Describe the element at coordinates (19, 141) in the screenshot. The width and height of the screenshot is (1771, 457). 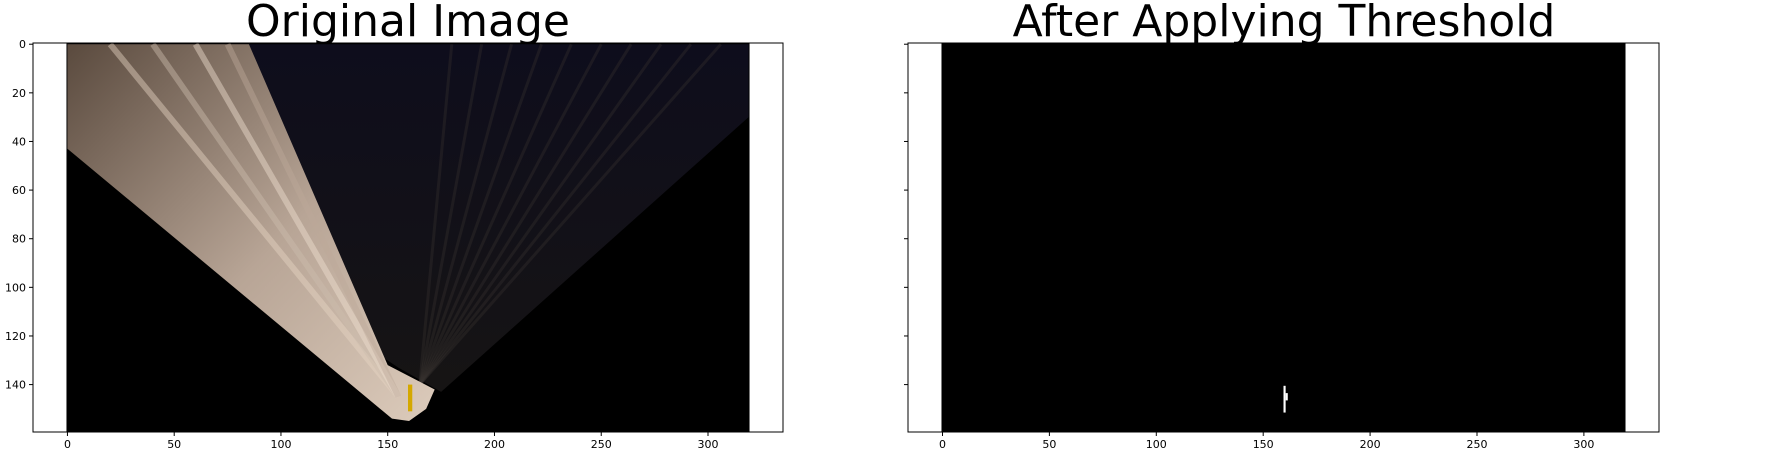
I see `y-tick-label: 40` at that location.